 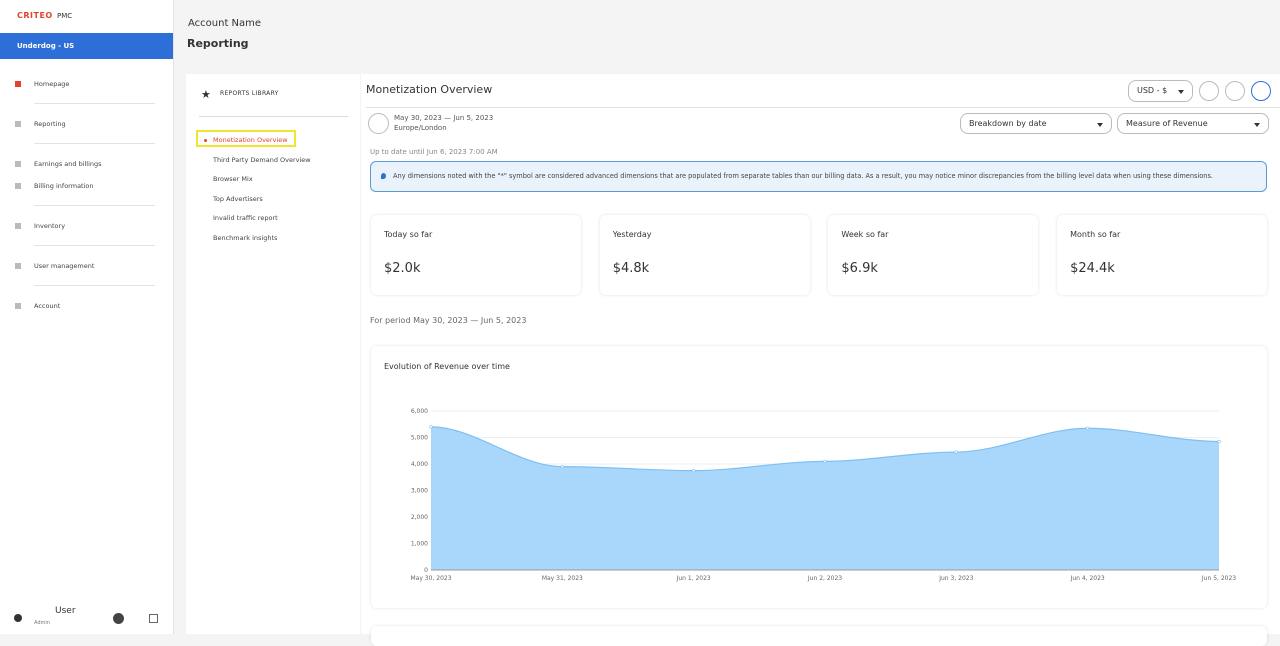 What do you see at coordinates (273, 354) in the screenshot?
I see `reports-library` at bounding box center [273, 354].